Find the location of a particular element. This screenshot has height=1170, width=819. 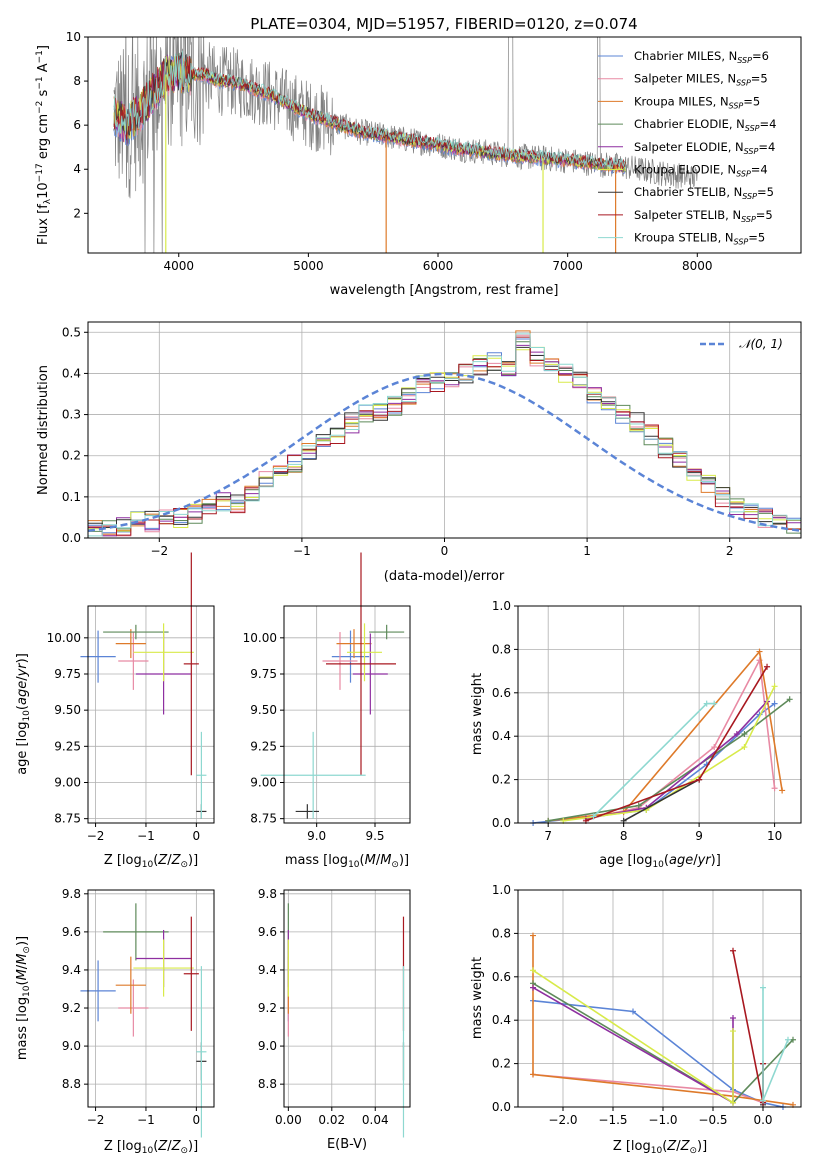

x-tick-label: 7 is located at coordinates (548, 836).